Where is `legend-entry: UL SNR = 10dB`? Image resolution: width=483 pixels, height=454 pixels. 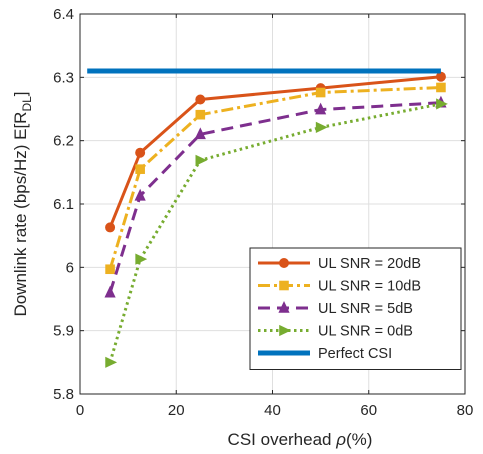
legend-entry: UL SNR = 10dB is located at coordinates (339, 287).